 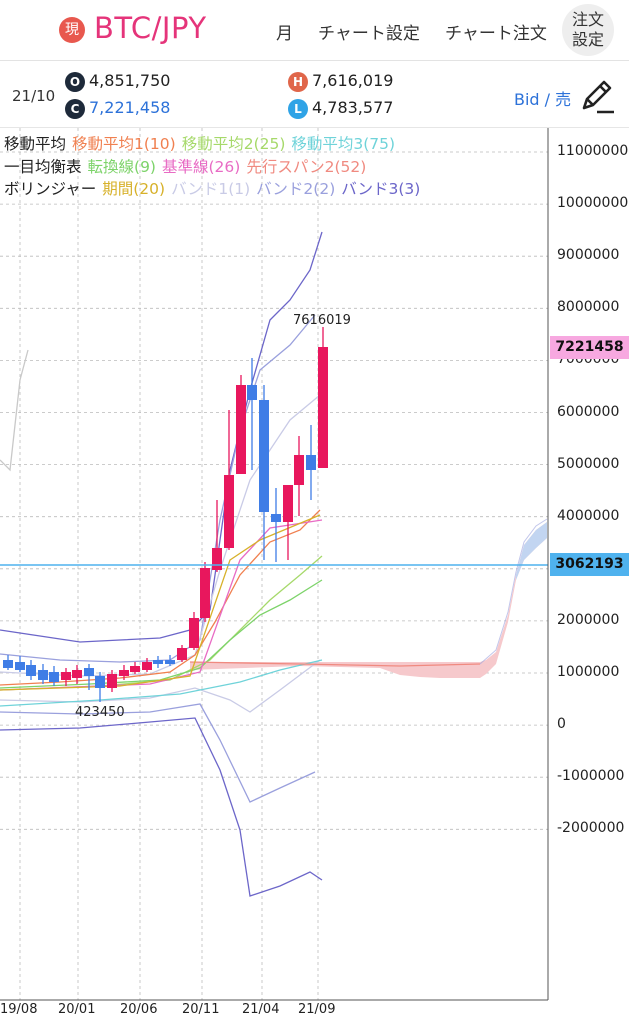 What do you see at coordinates (381, 189) in the screenshot?
I see `legend-band3: バンド3(3)` at bounding box center [381, 189].